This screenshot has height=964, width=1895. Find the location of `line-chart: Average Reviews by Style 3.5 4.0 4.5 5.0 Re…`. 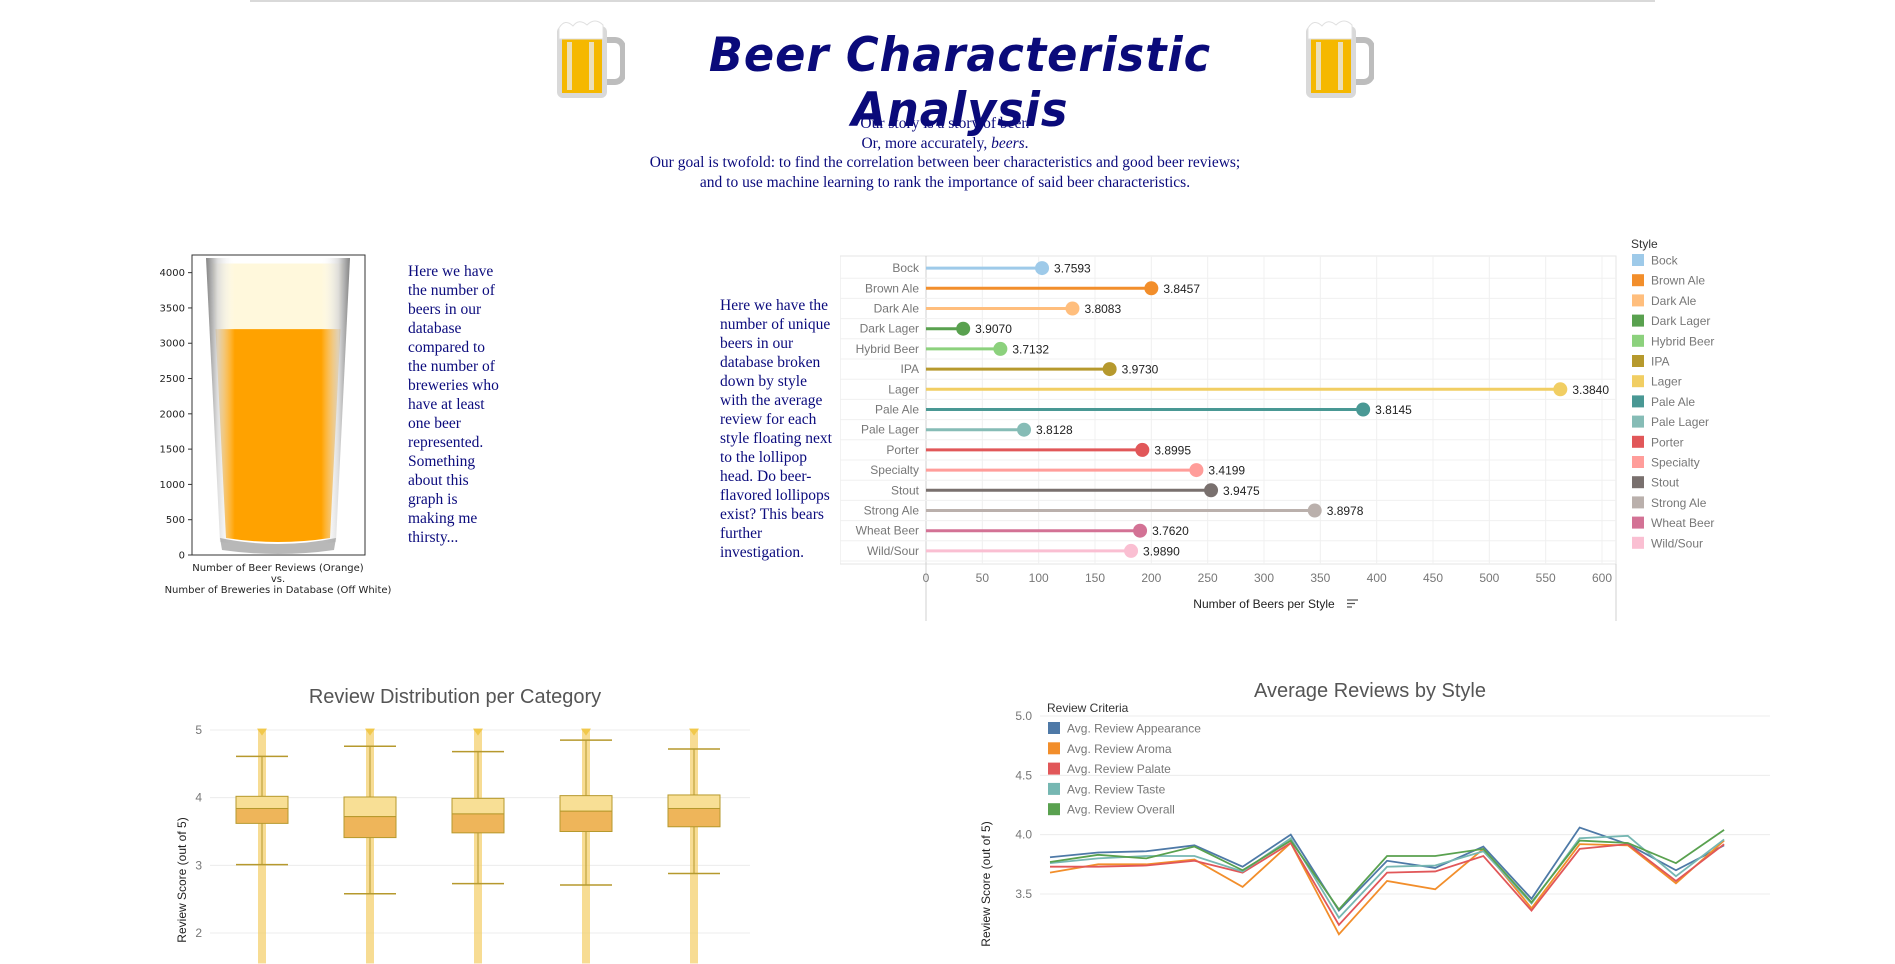

line-chart: Average Reviews by Style 3.5 4.0 4.5 5.0 Re… is located at coordinates (1374, 813).